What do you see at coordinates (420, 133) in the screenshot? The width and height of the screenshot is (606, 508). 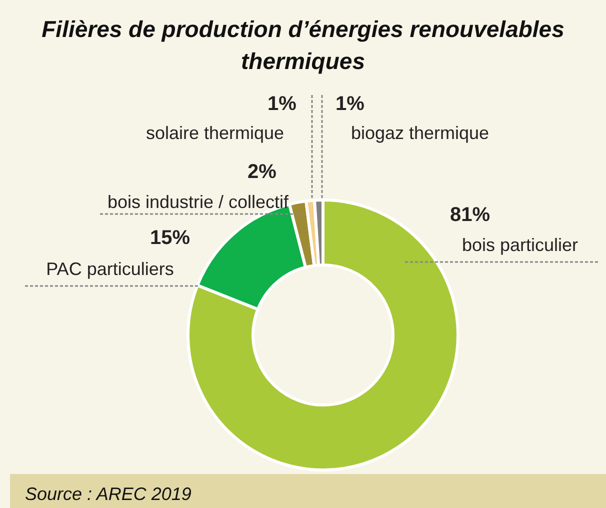 I see `slice-label: biogaz thermique` at bounding box center [420, 133].